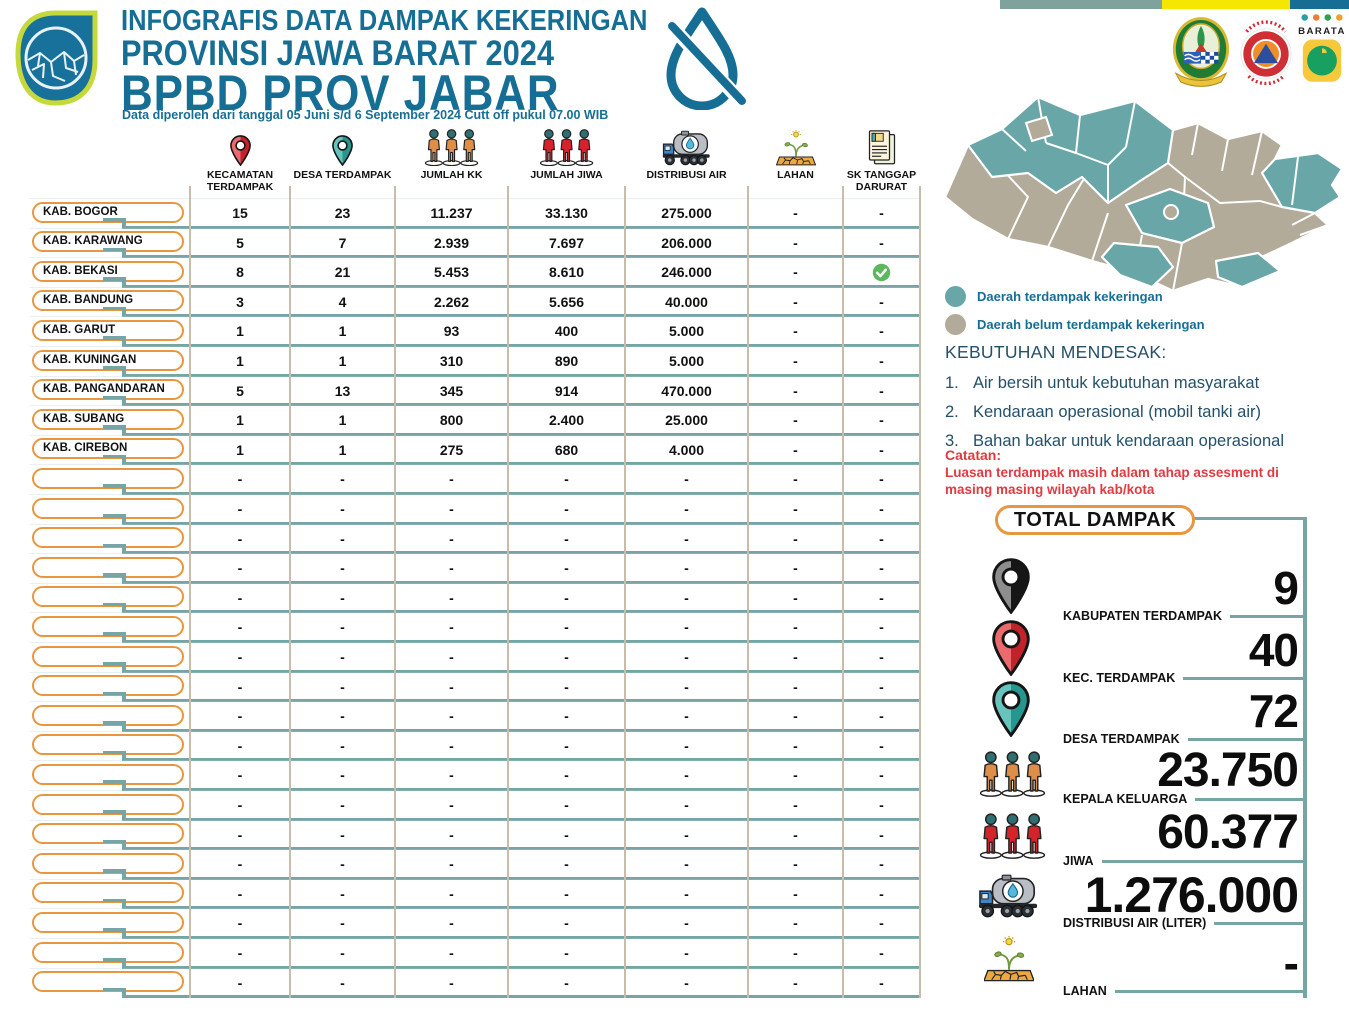 The width and height of the screenshot is (1349, 1025). What do you see at coordinates (451, 301) in the screenshot?
I see `table-cell: 2.262` at bounding box center [451, 301].